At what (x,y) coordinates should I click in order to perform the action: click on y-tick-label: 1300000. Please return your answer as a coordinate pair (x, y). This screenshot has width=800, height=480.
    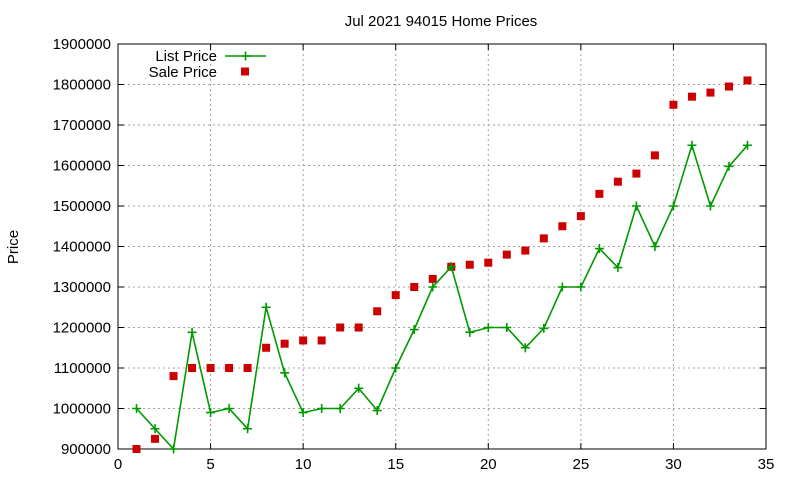
    Looking at the image, I should click on (82, 287).